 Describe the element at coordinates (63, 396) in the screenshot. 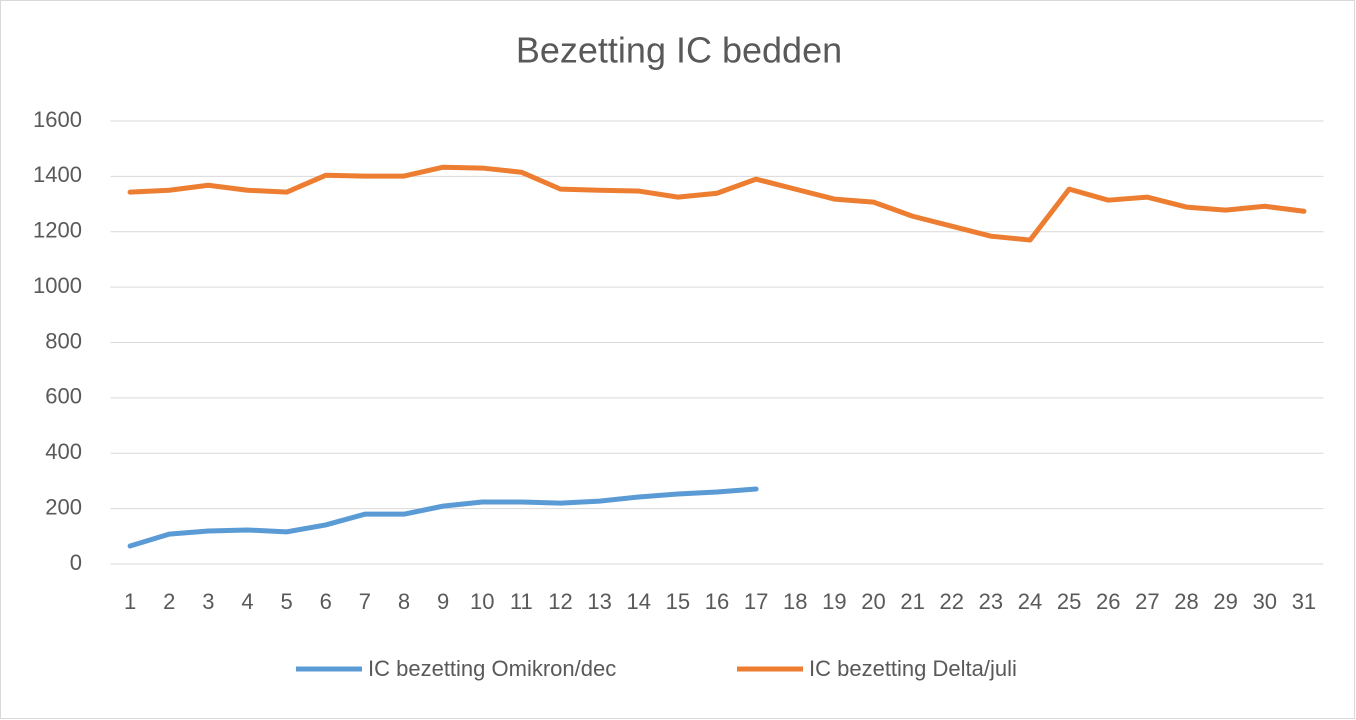

I see `y-tick-label: 600` at that location.